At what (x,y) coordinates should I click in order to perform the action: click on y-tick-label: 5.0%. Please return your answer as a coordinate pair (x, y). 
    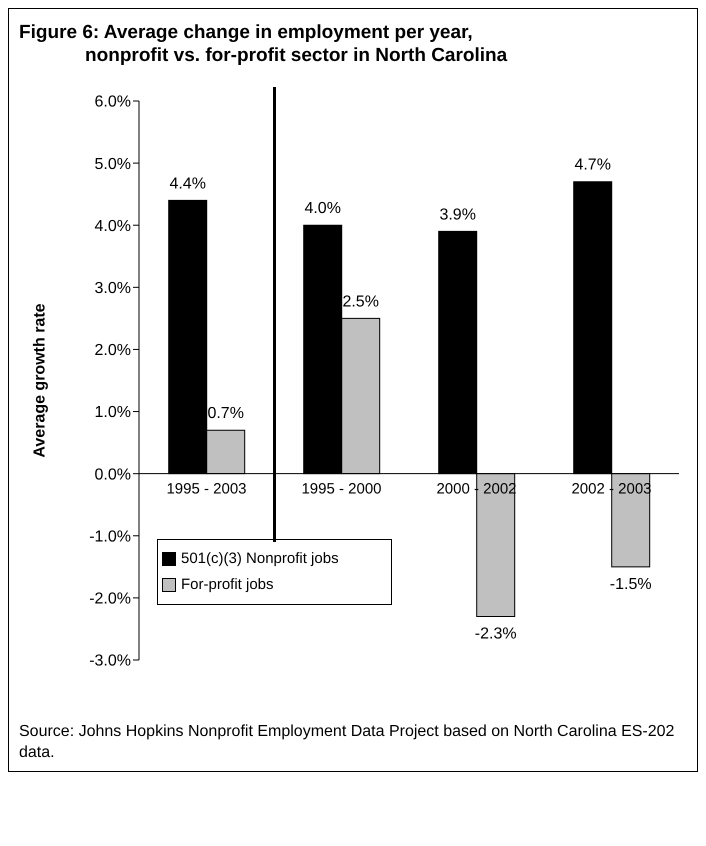
    Looking at the image, I should click on (112, 164).